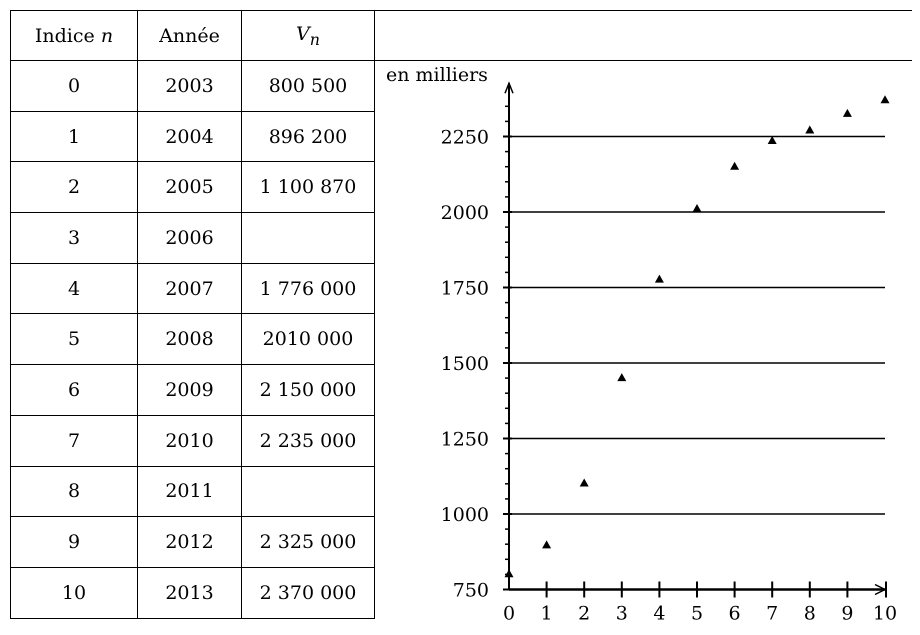 The width and height of the screenshot is (920, 635). What do you see at coordinates (465, 440) in the screenshot?
I see `y-tick-label: 1250` at bounding box center [465, 440].